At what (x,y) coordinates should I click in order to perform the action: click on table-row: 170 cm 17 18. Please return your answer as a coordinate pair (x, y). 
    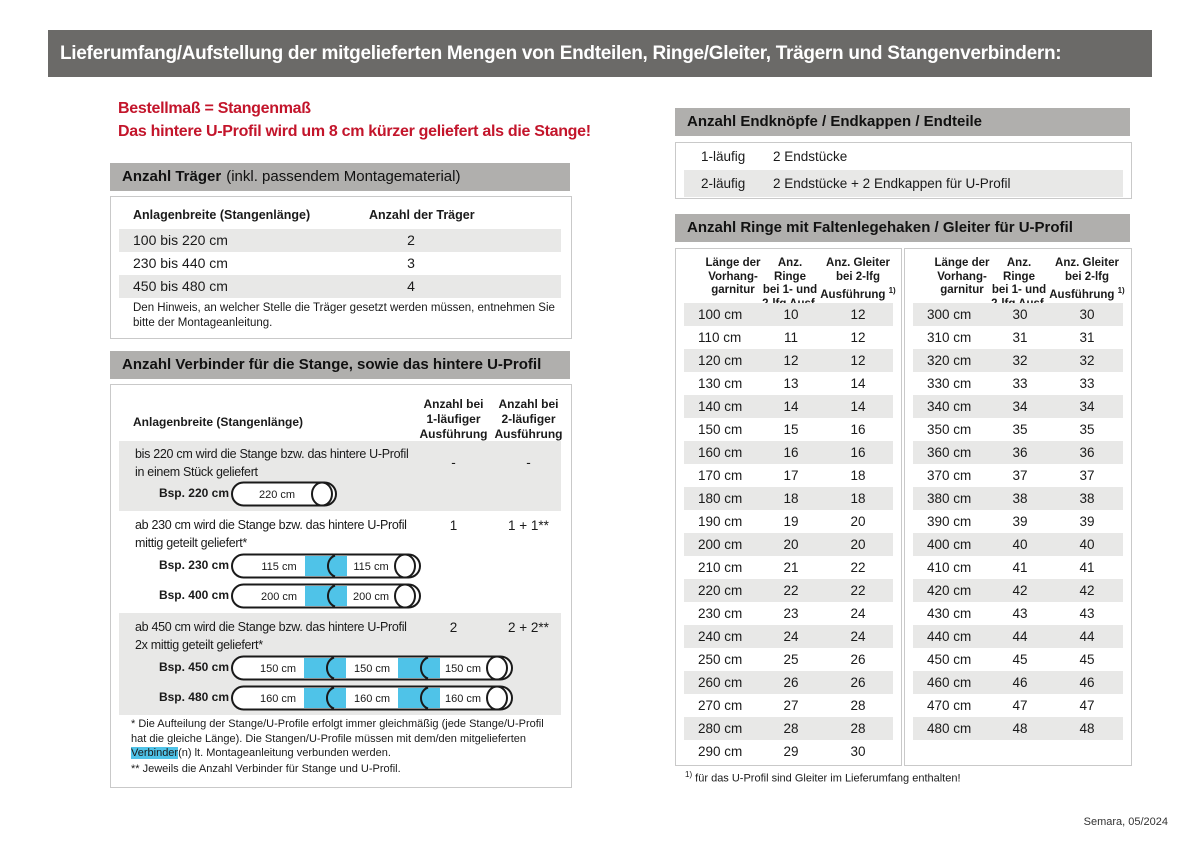
    Looking at the image, I should click on (788, 475).